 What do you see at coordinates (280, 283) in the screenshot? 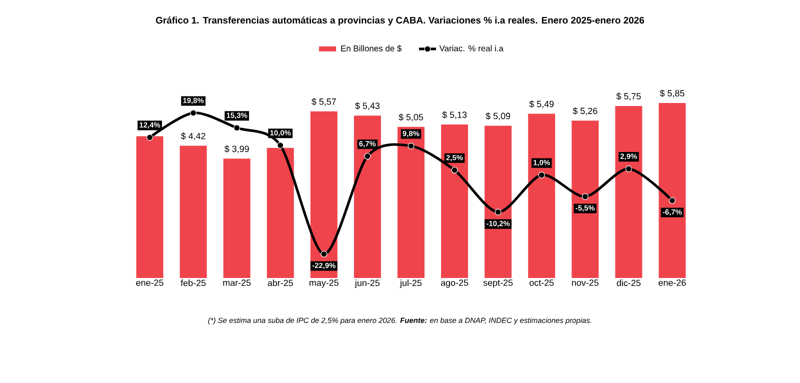
I see `x-tick-label: abr-25` at bounding box center [280, 283].